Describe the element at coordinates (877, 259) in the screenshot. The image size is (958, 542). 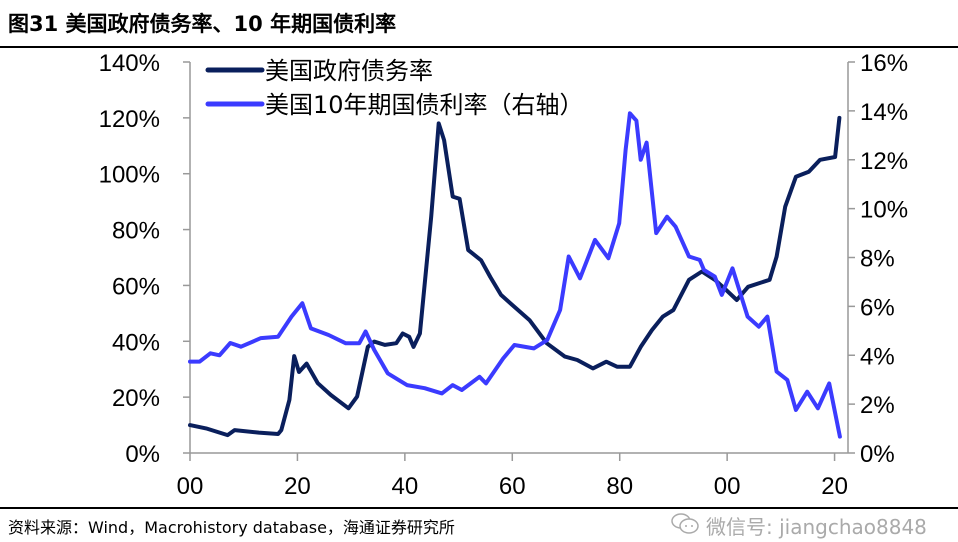
I see `right-axis-tick-label: 8%` at that location.